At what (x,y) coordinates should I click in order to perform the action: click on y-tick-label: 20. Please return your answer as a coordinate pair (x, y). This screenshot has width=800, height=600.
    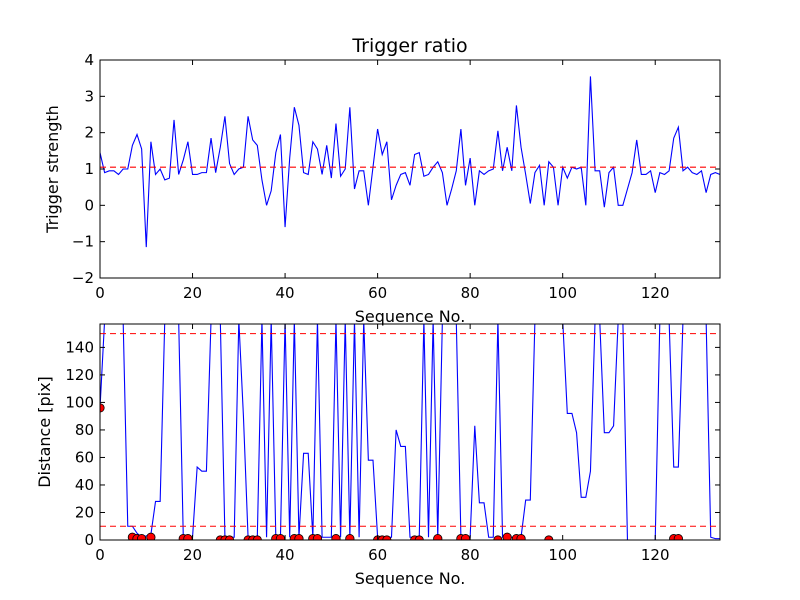
    Looking at the image, I should click on (84, 512).